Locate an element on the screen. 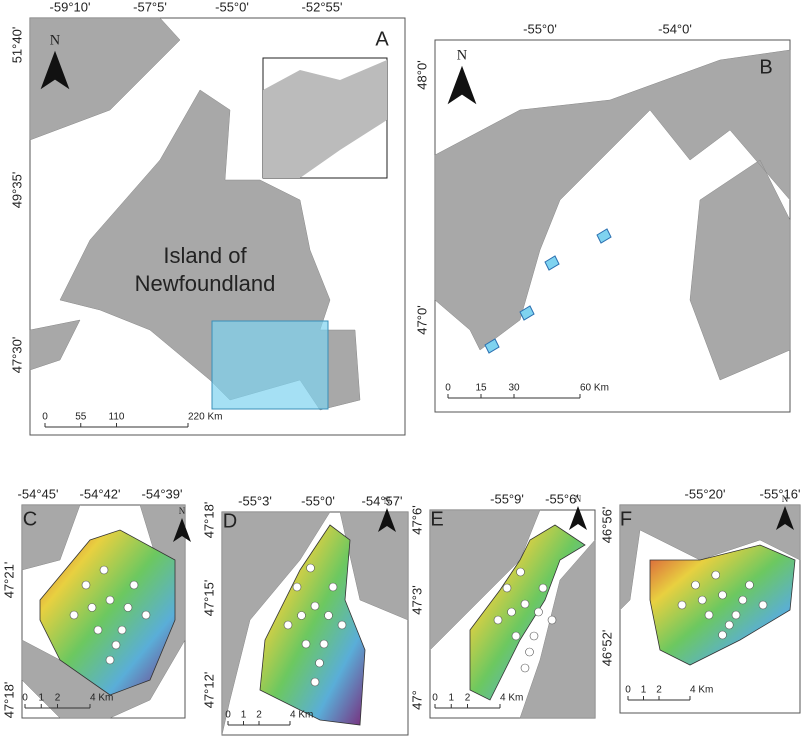 This screenshot has width=809, height=742. latitude-label: 51°40' is located at coordinates (16, 45).